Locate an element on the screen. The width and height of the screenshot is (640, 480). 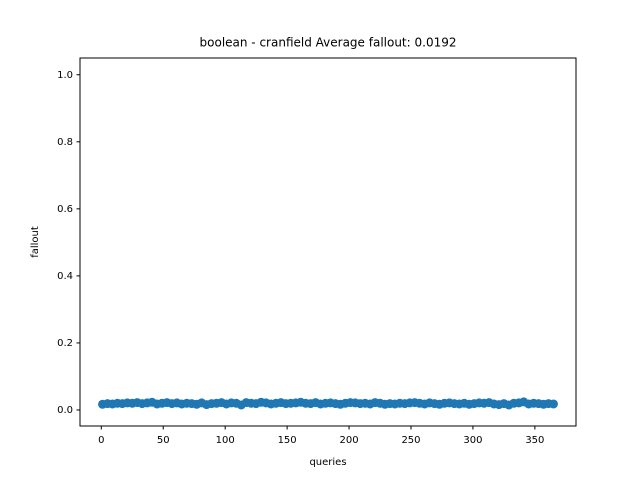
x-axis-label: queries is located at coordinates (327, 462).